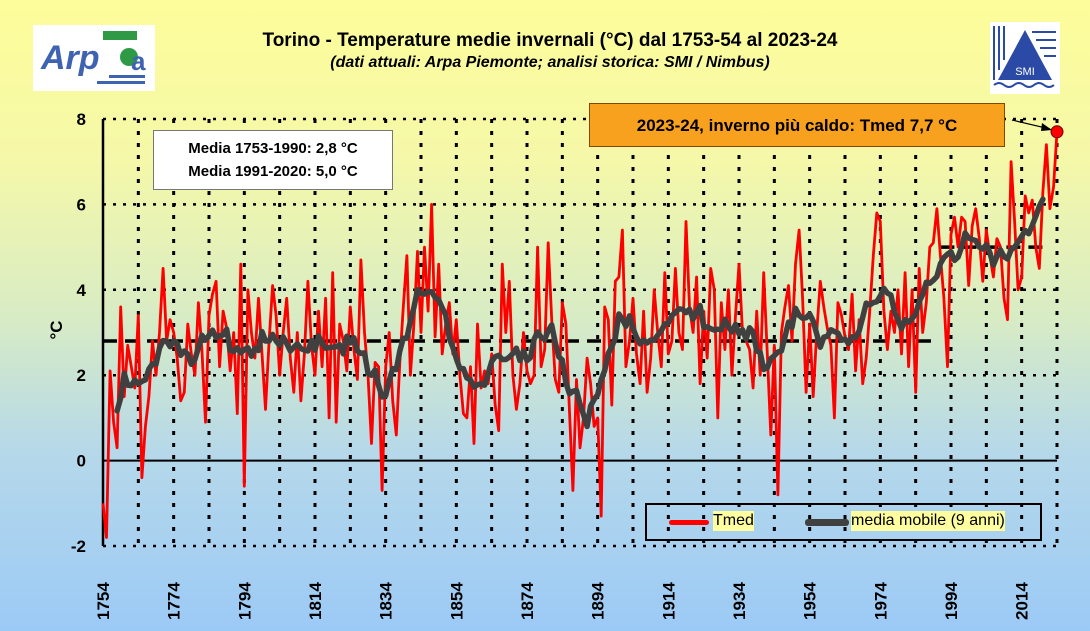 The width and height of the screenshot is (1090, 631). Describe the element at coordinates (527, 601) in the screenshot. I see `x-tick-label: 1874` at that location.